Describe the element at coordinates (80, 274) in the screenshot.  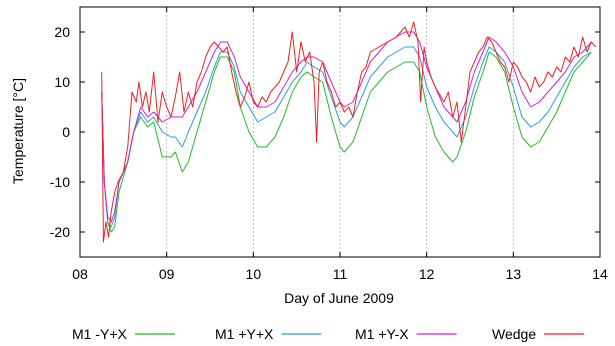
I see `x-tick-label: 08` at that location.